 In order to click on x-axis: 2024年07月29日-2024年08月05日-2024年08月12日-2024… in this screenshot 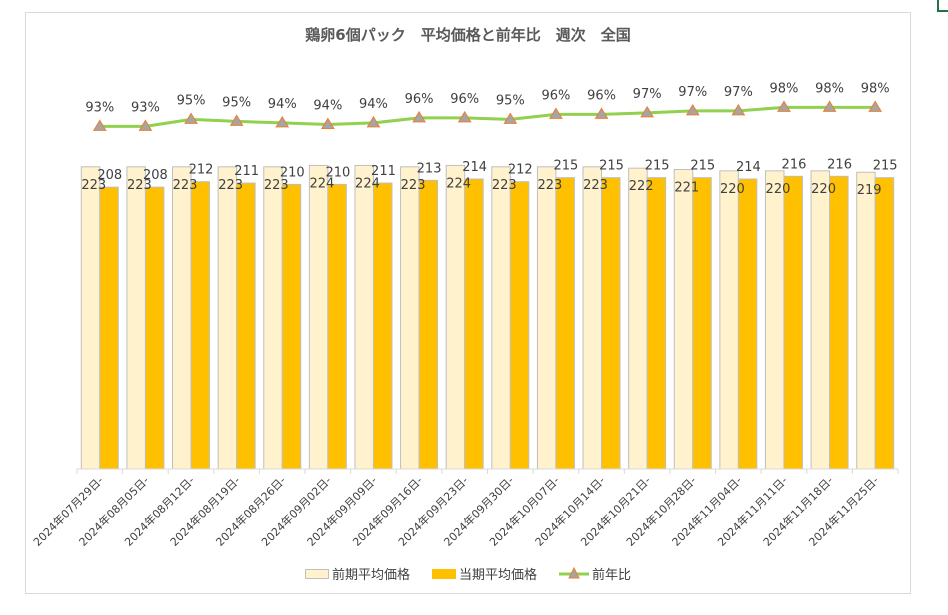, I will do `click(464, 508)`.